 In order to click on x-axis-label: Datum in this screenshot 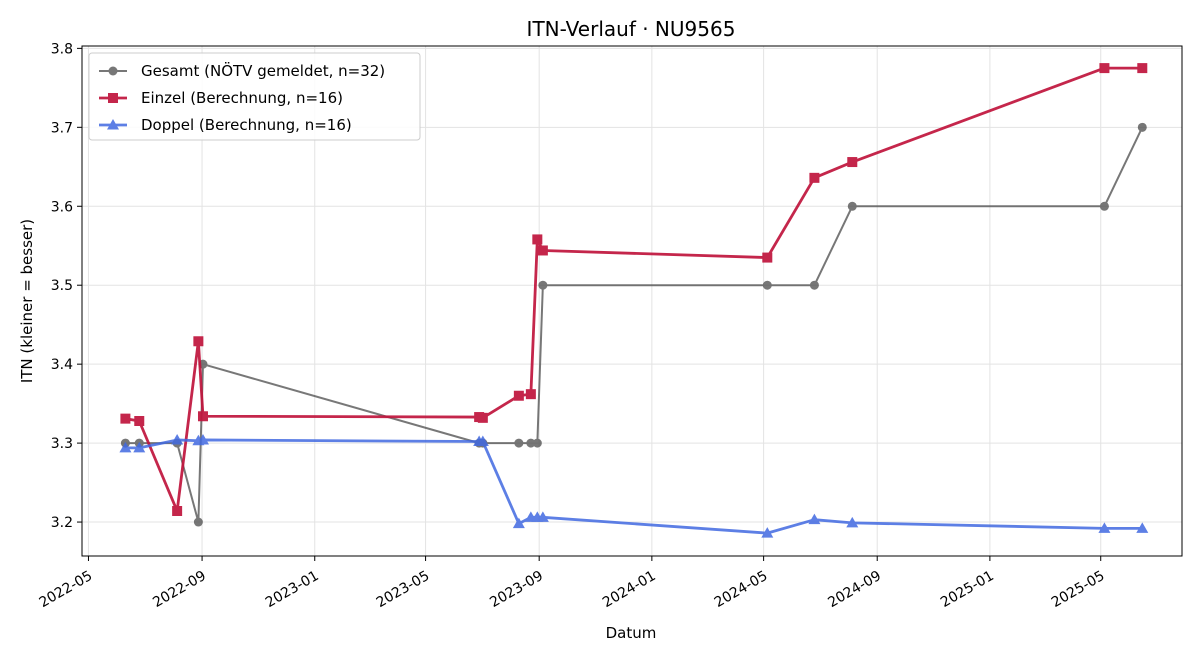, I will do `click(631, 633)`.